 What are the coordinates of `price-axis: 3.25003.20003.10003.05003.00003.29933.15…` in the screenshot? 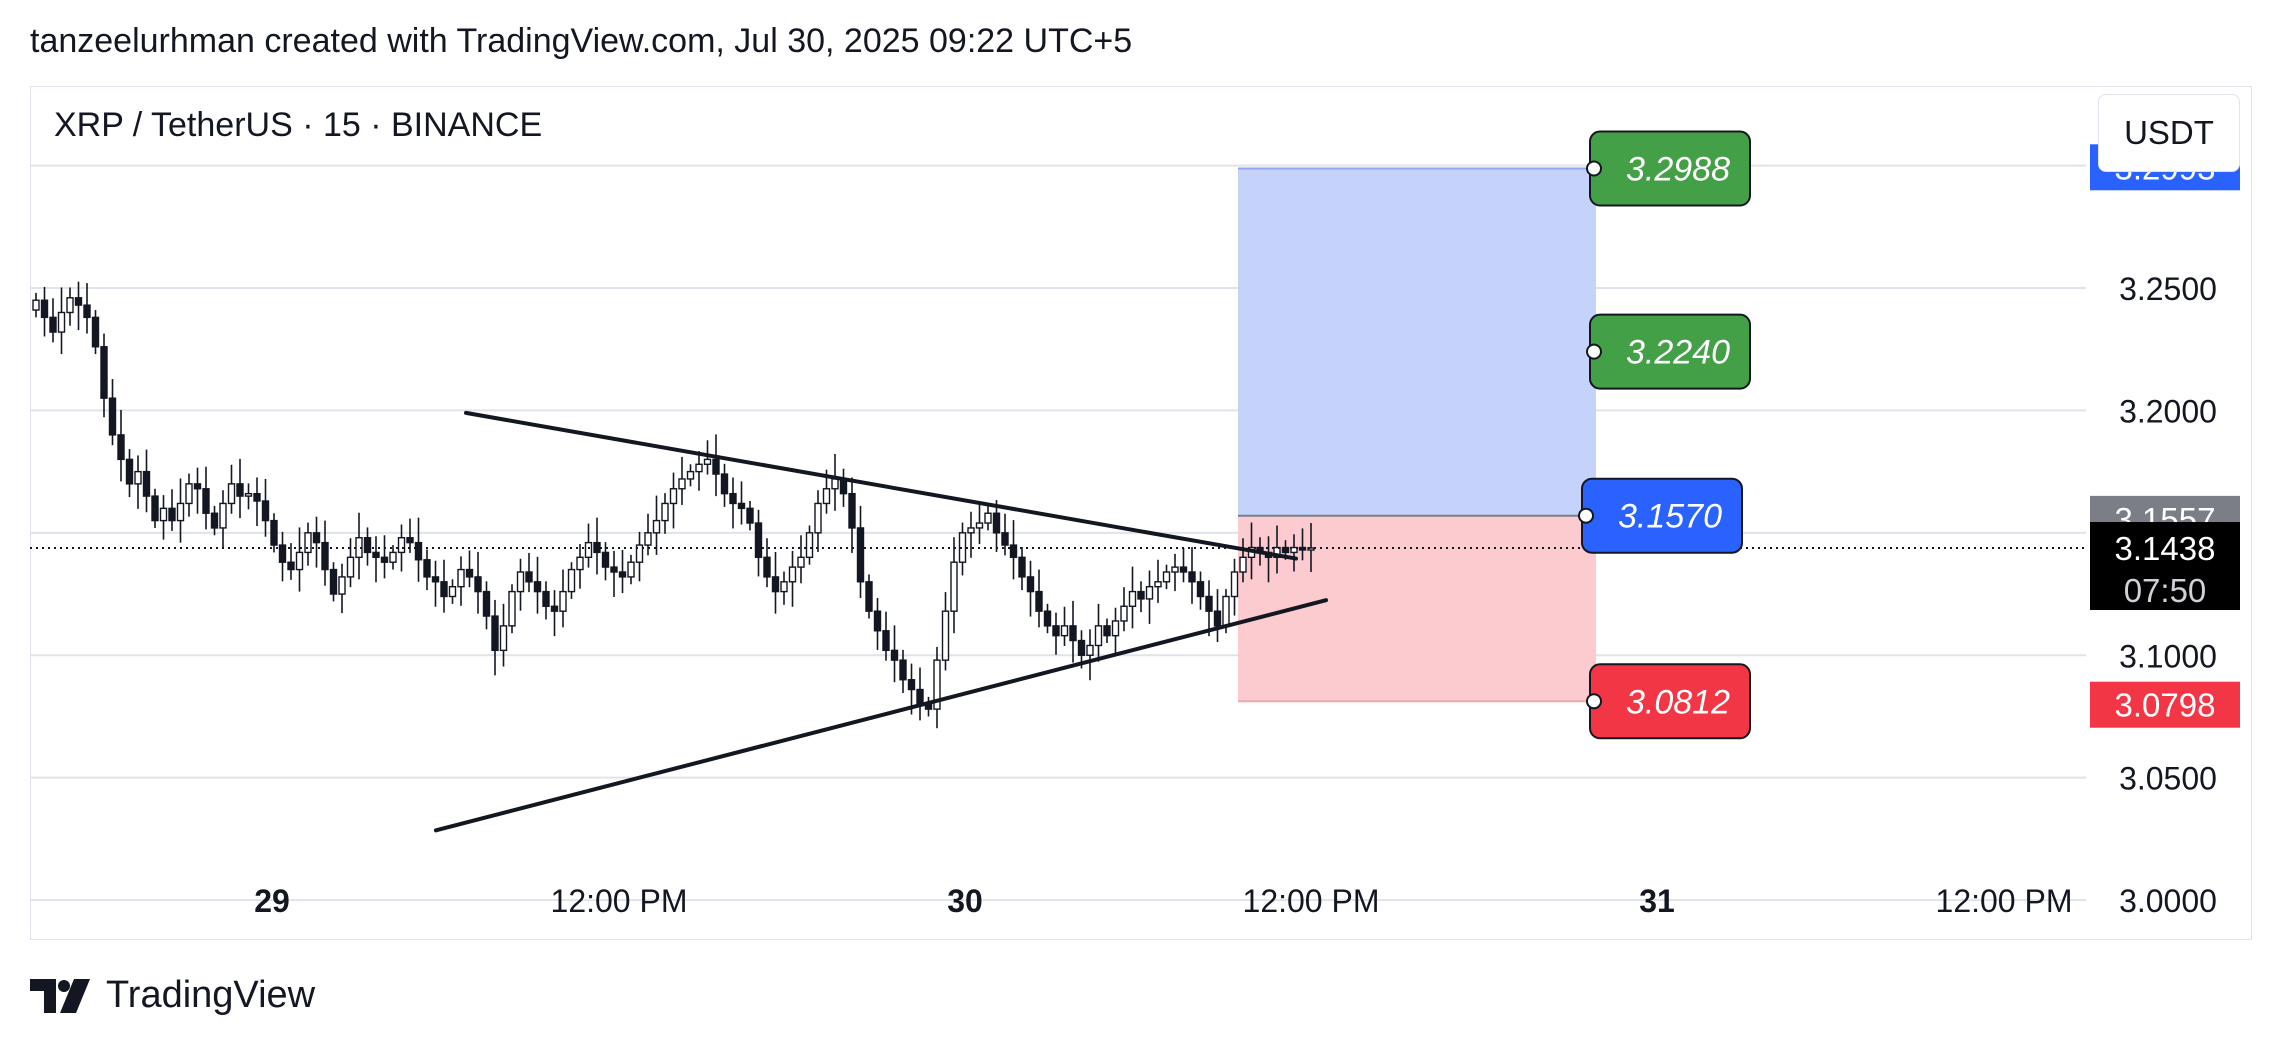 It's located at (2165, 531).